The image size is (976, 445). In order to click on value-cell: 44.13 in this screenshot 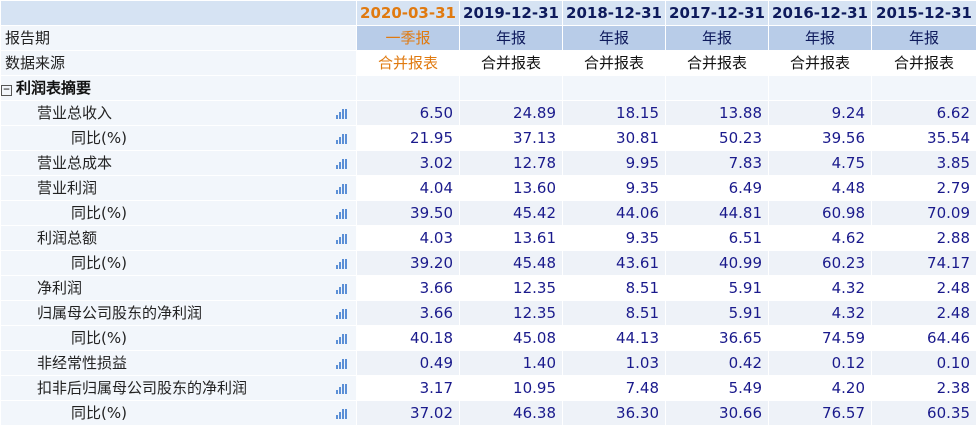, I will do `click(614, 338)`.